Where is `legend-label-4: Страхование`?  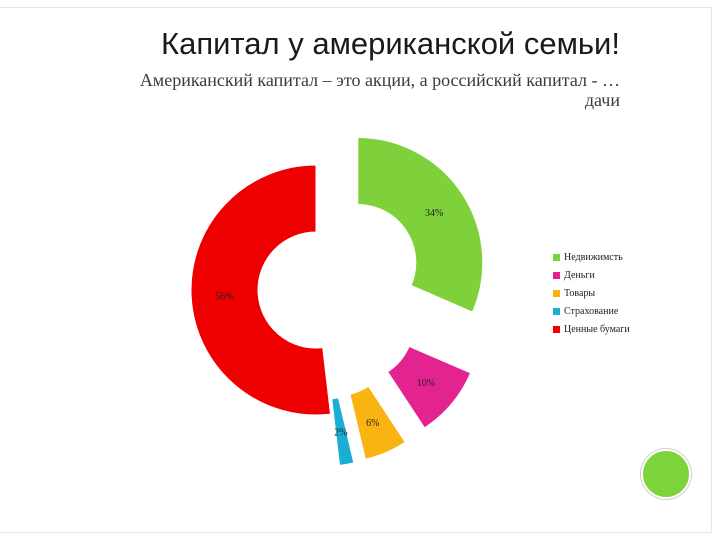
legend-label-4: Страхование is located at coordinates (591, 311).